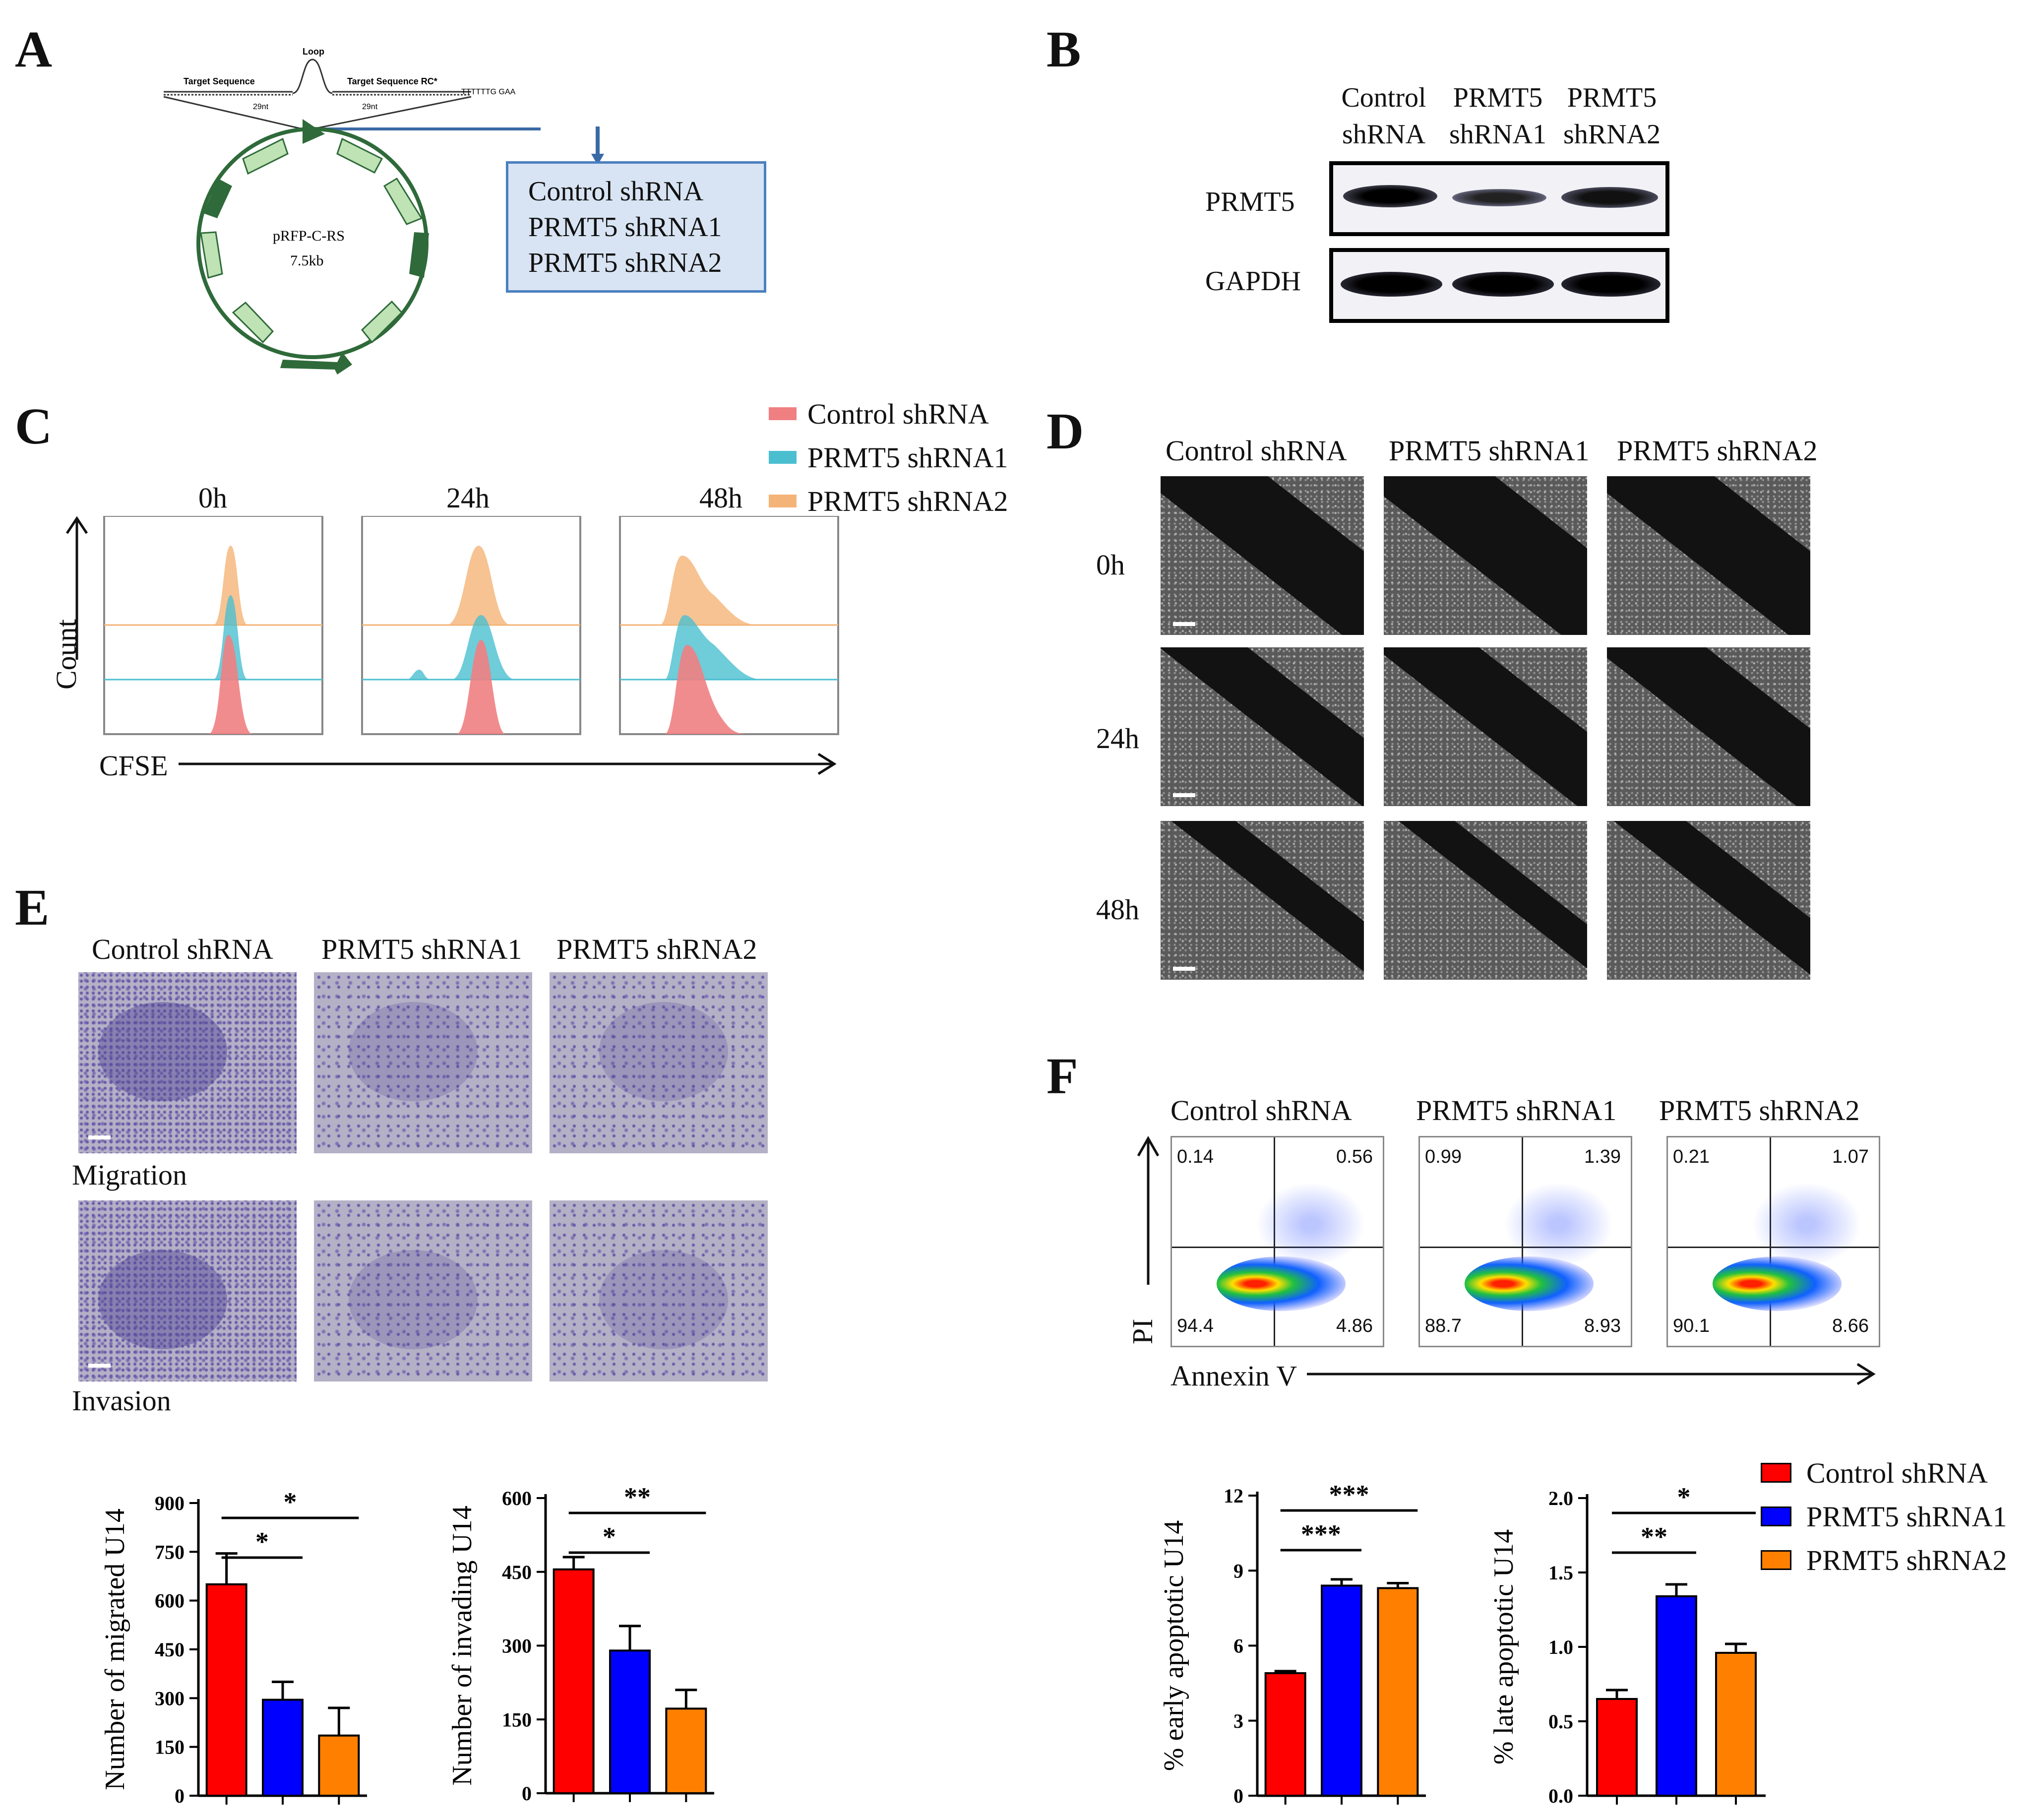 This screenshot has height=1820, width=2031. I want to click on loop-label: Loop, so click(313, 52).